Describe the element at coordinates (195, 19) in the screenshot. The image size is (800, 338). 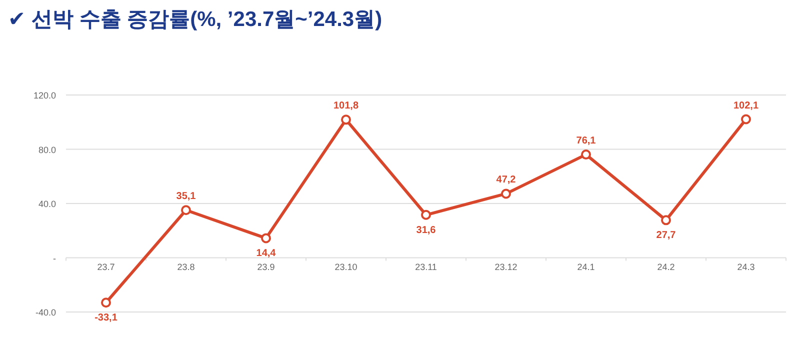
I see `chart-title: ✔ 선박 수출 증감률(%, ’23.7월~’24.3월)` at that location.